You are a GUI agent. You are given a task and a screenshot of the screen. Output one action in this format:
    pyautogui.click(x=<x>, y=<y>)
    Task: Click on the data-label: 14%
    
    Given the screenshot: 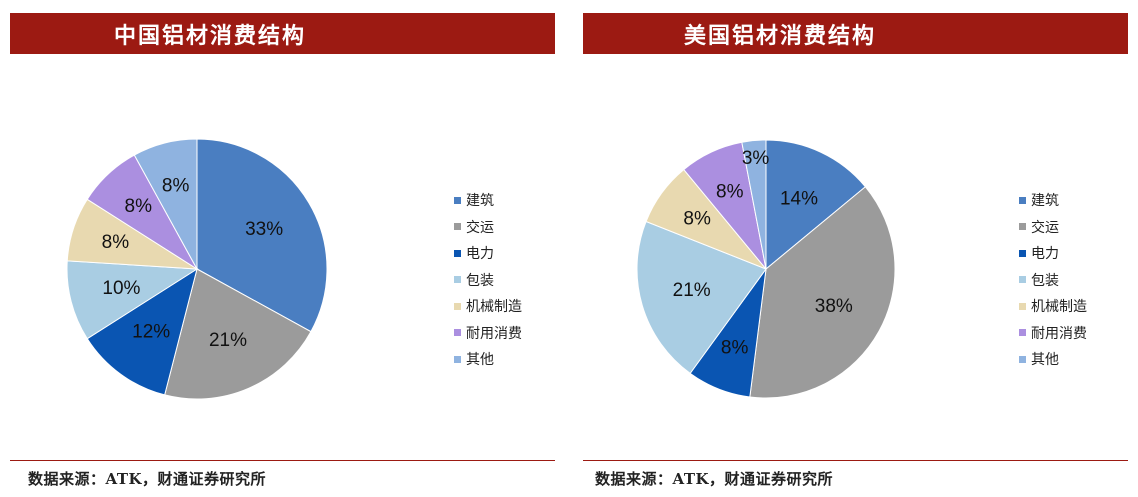 What is the action you would take?
    pyautogui.click(x=799, y=198)
    